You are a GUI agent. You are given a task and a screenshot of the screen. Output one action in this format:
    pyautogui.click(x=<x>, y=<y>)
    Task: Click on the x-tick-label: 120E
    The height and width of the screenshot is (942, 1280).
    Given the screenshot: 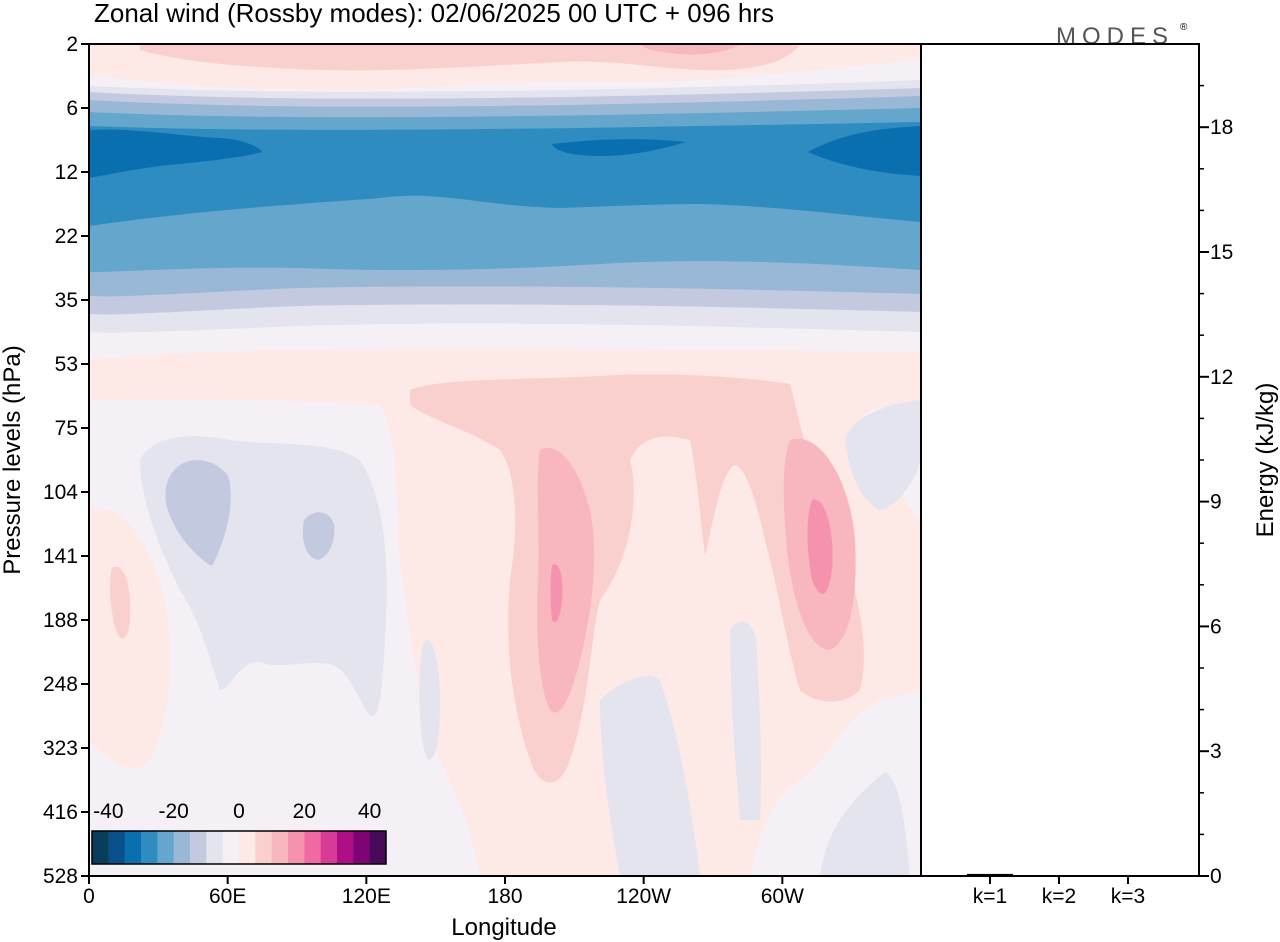 What is the action you would take?
    pyautogui.click(x=366, y=896)
    